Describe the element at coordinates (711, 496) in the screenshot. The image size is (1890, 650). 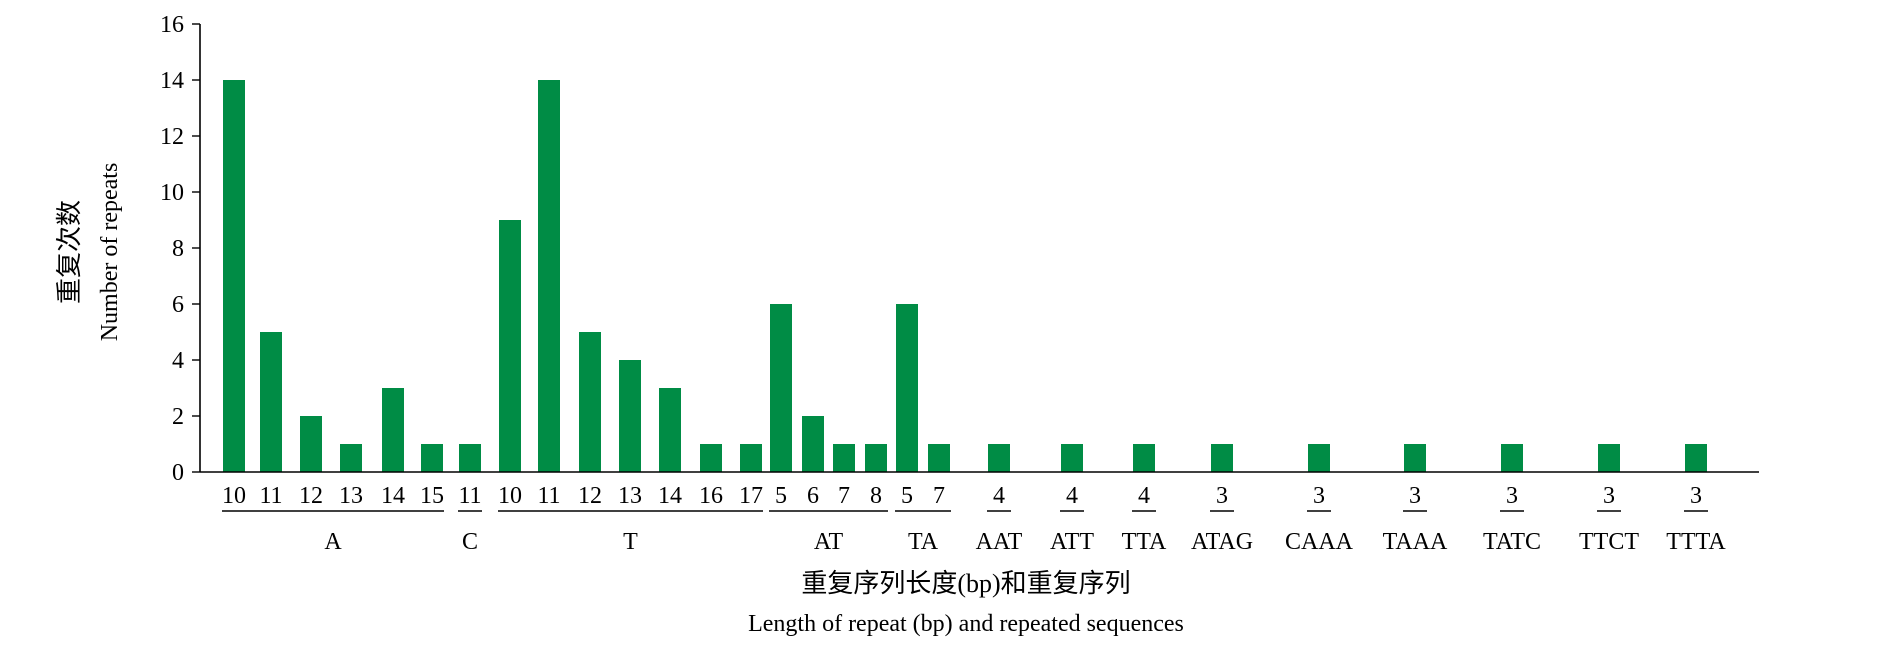
I see `x-tick-label: 16` at that location.